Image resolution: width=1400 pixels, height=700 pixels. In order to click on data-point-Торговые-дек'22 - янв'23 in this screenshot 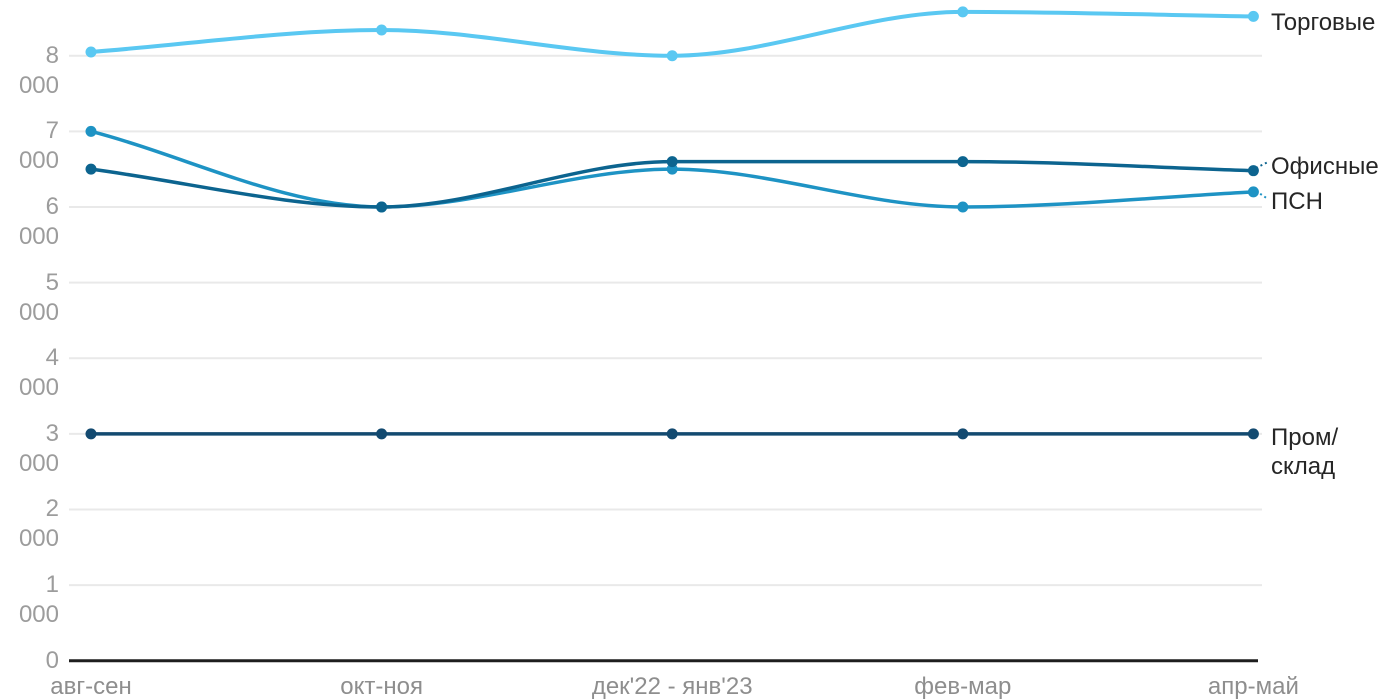, I will do `click(672, 56)`.